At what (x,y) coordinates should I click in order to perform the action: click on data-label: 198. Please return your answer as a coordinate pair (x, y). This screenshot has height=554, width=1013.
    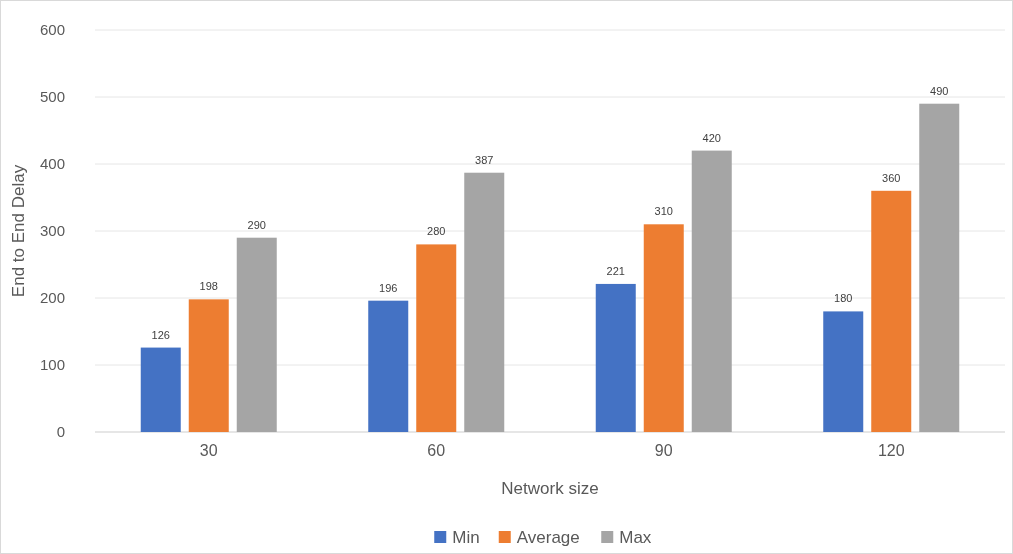
    Looking at the image, I should click on (208, 286).